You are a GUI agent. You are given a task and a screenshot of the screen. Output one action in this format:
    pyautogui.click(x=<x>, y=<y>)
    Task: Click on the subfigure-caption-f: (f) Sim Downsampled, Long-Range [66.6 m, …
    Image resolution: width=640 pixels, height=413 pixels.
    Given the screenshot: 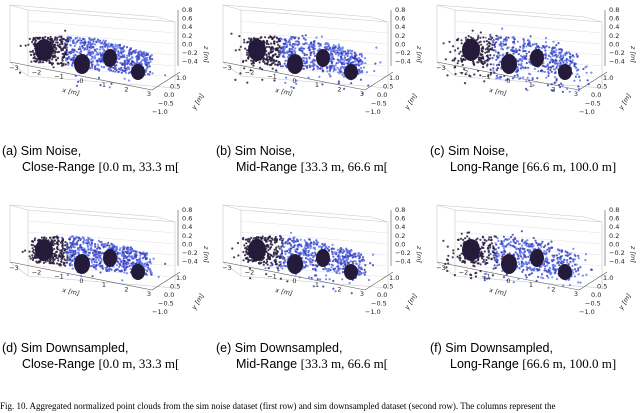 What is the action you would take?
    pyautogui.click(x=523, y=356)
    